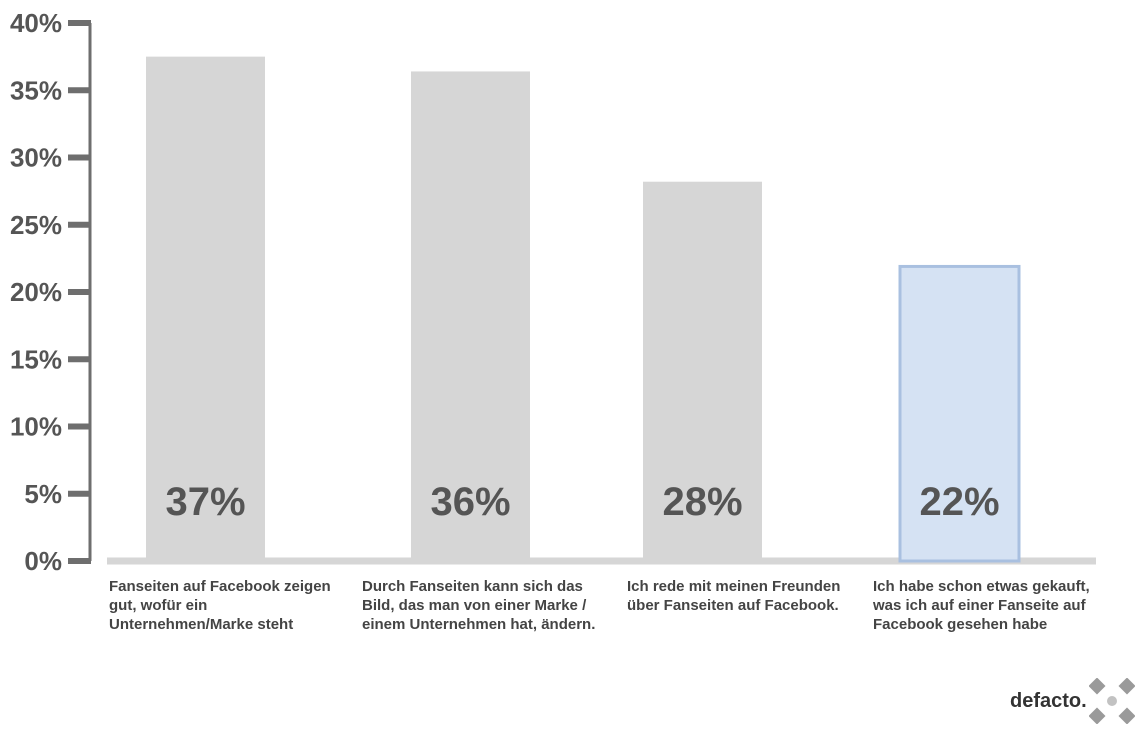 The height and width of the screenshot is (733, 1148). I want to click on data-label-4: 22%, so click(959, 502).